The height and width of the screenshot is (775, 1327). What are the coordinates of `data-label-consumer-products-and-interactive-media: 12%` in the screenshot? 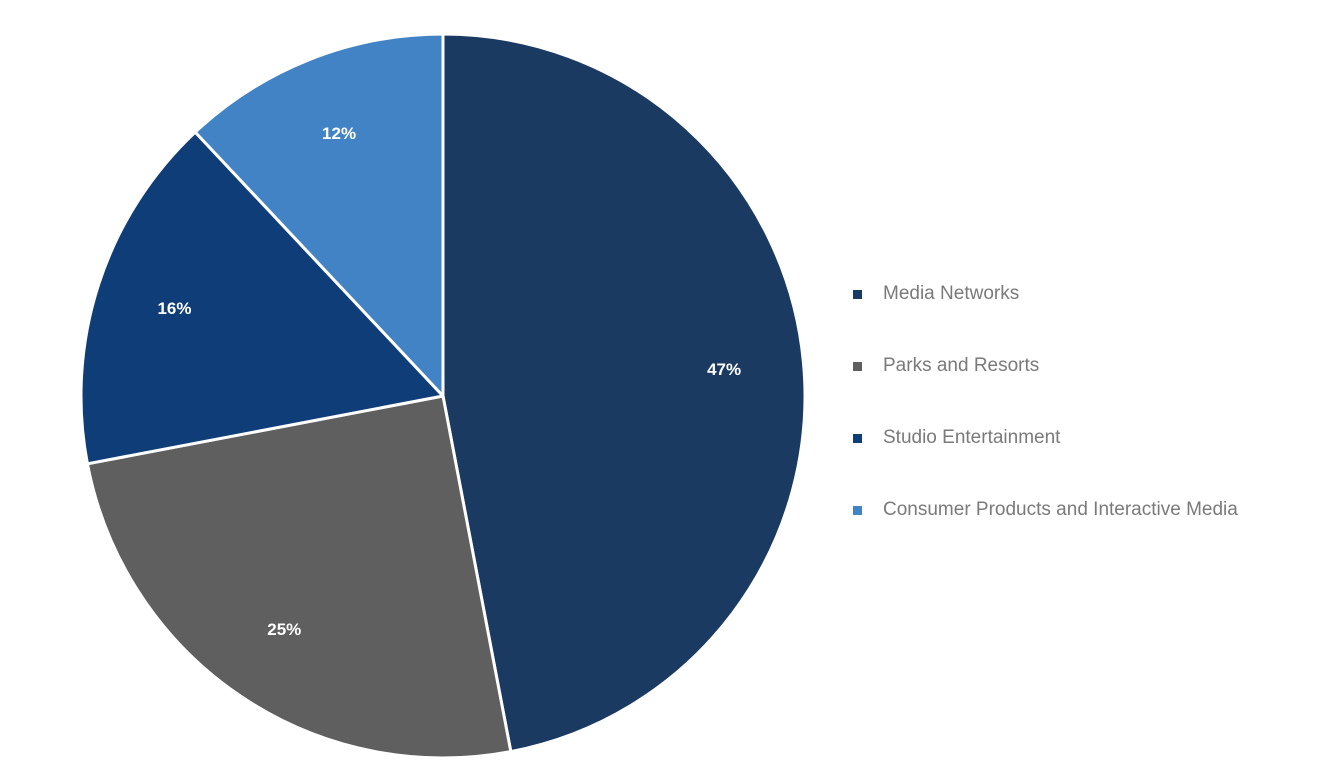 It's located at (339, 133).